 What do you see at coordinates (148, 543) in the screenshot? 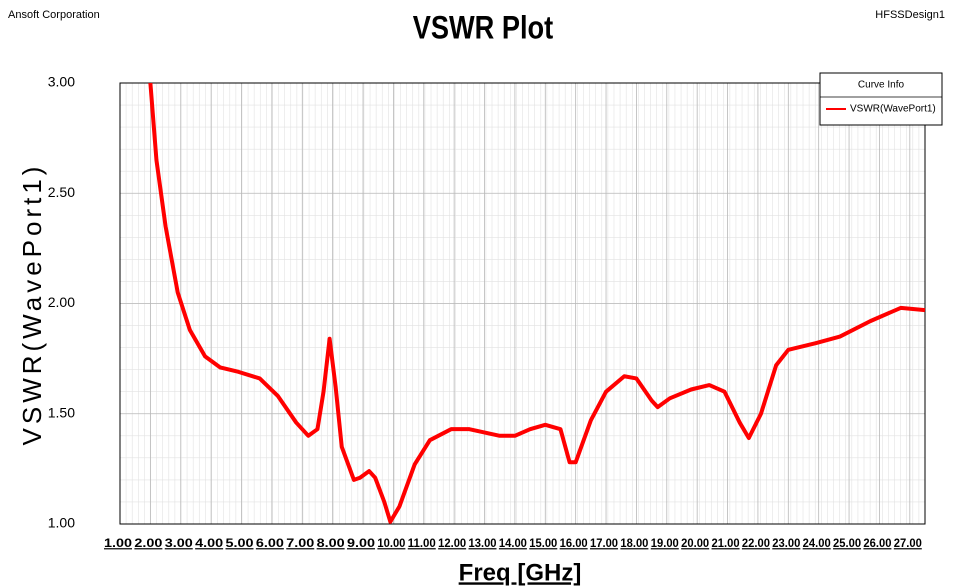
I see `x-tick-label: 2.00` at bounding box center [148, 543].